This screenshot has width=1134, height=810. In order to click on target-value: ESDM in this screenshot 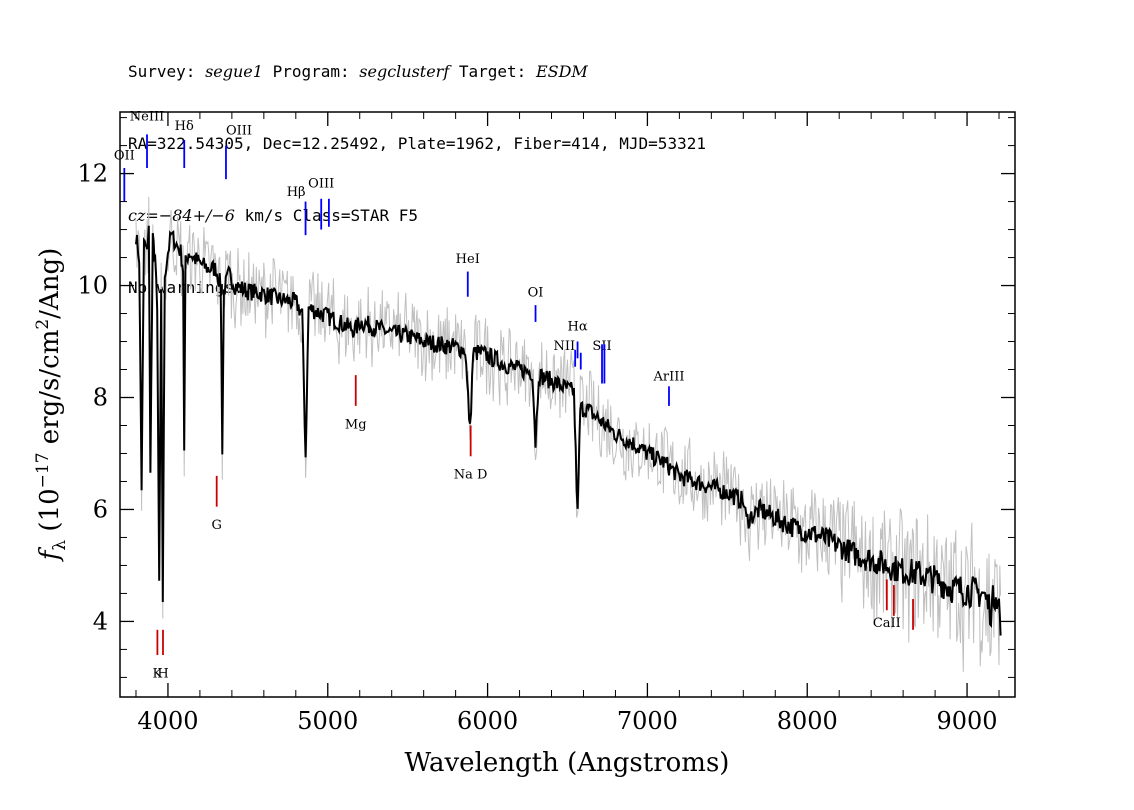, I will do `click(561, 71)`.